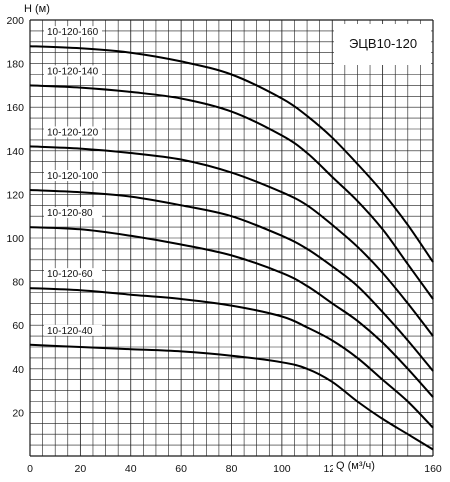 The width and height of the screenshot is (450, 482). I want to click on x-tick-label: 20, so click(81, 469).